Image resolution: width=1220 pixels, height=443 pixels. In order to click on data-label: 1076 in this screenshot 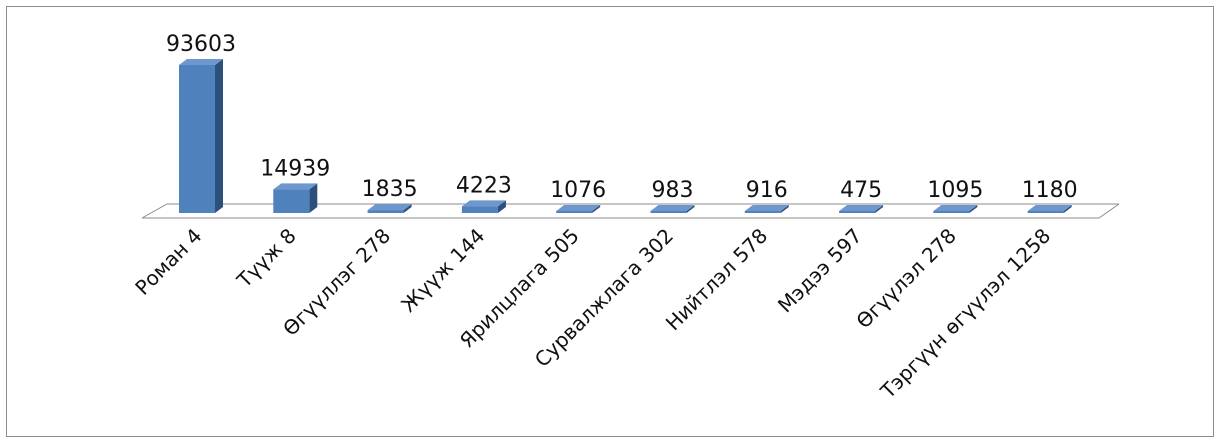, I will do `click(578, 190)`.